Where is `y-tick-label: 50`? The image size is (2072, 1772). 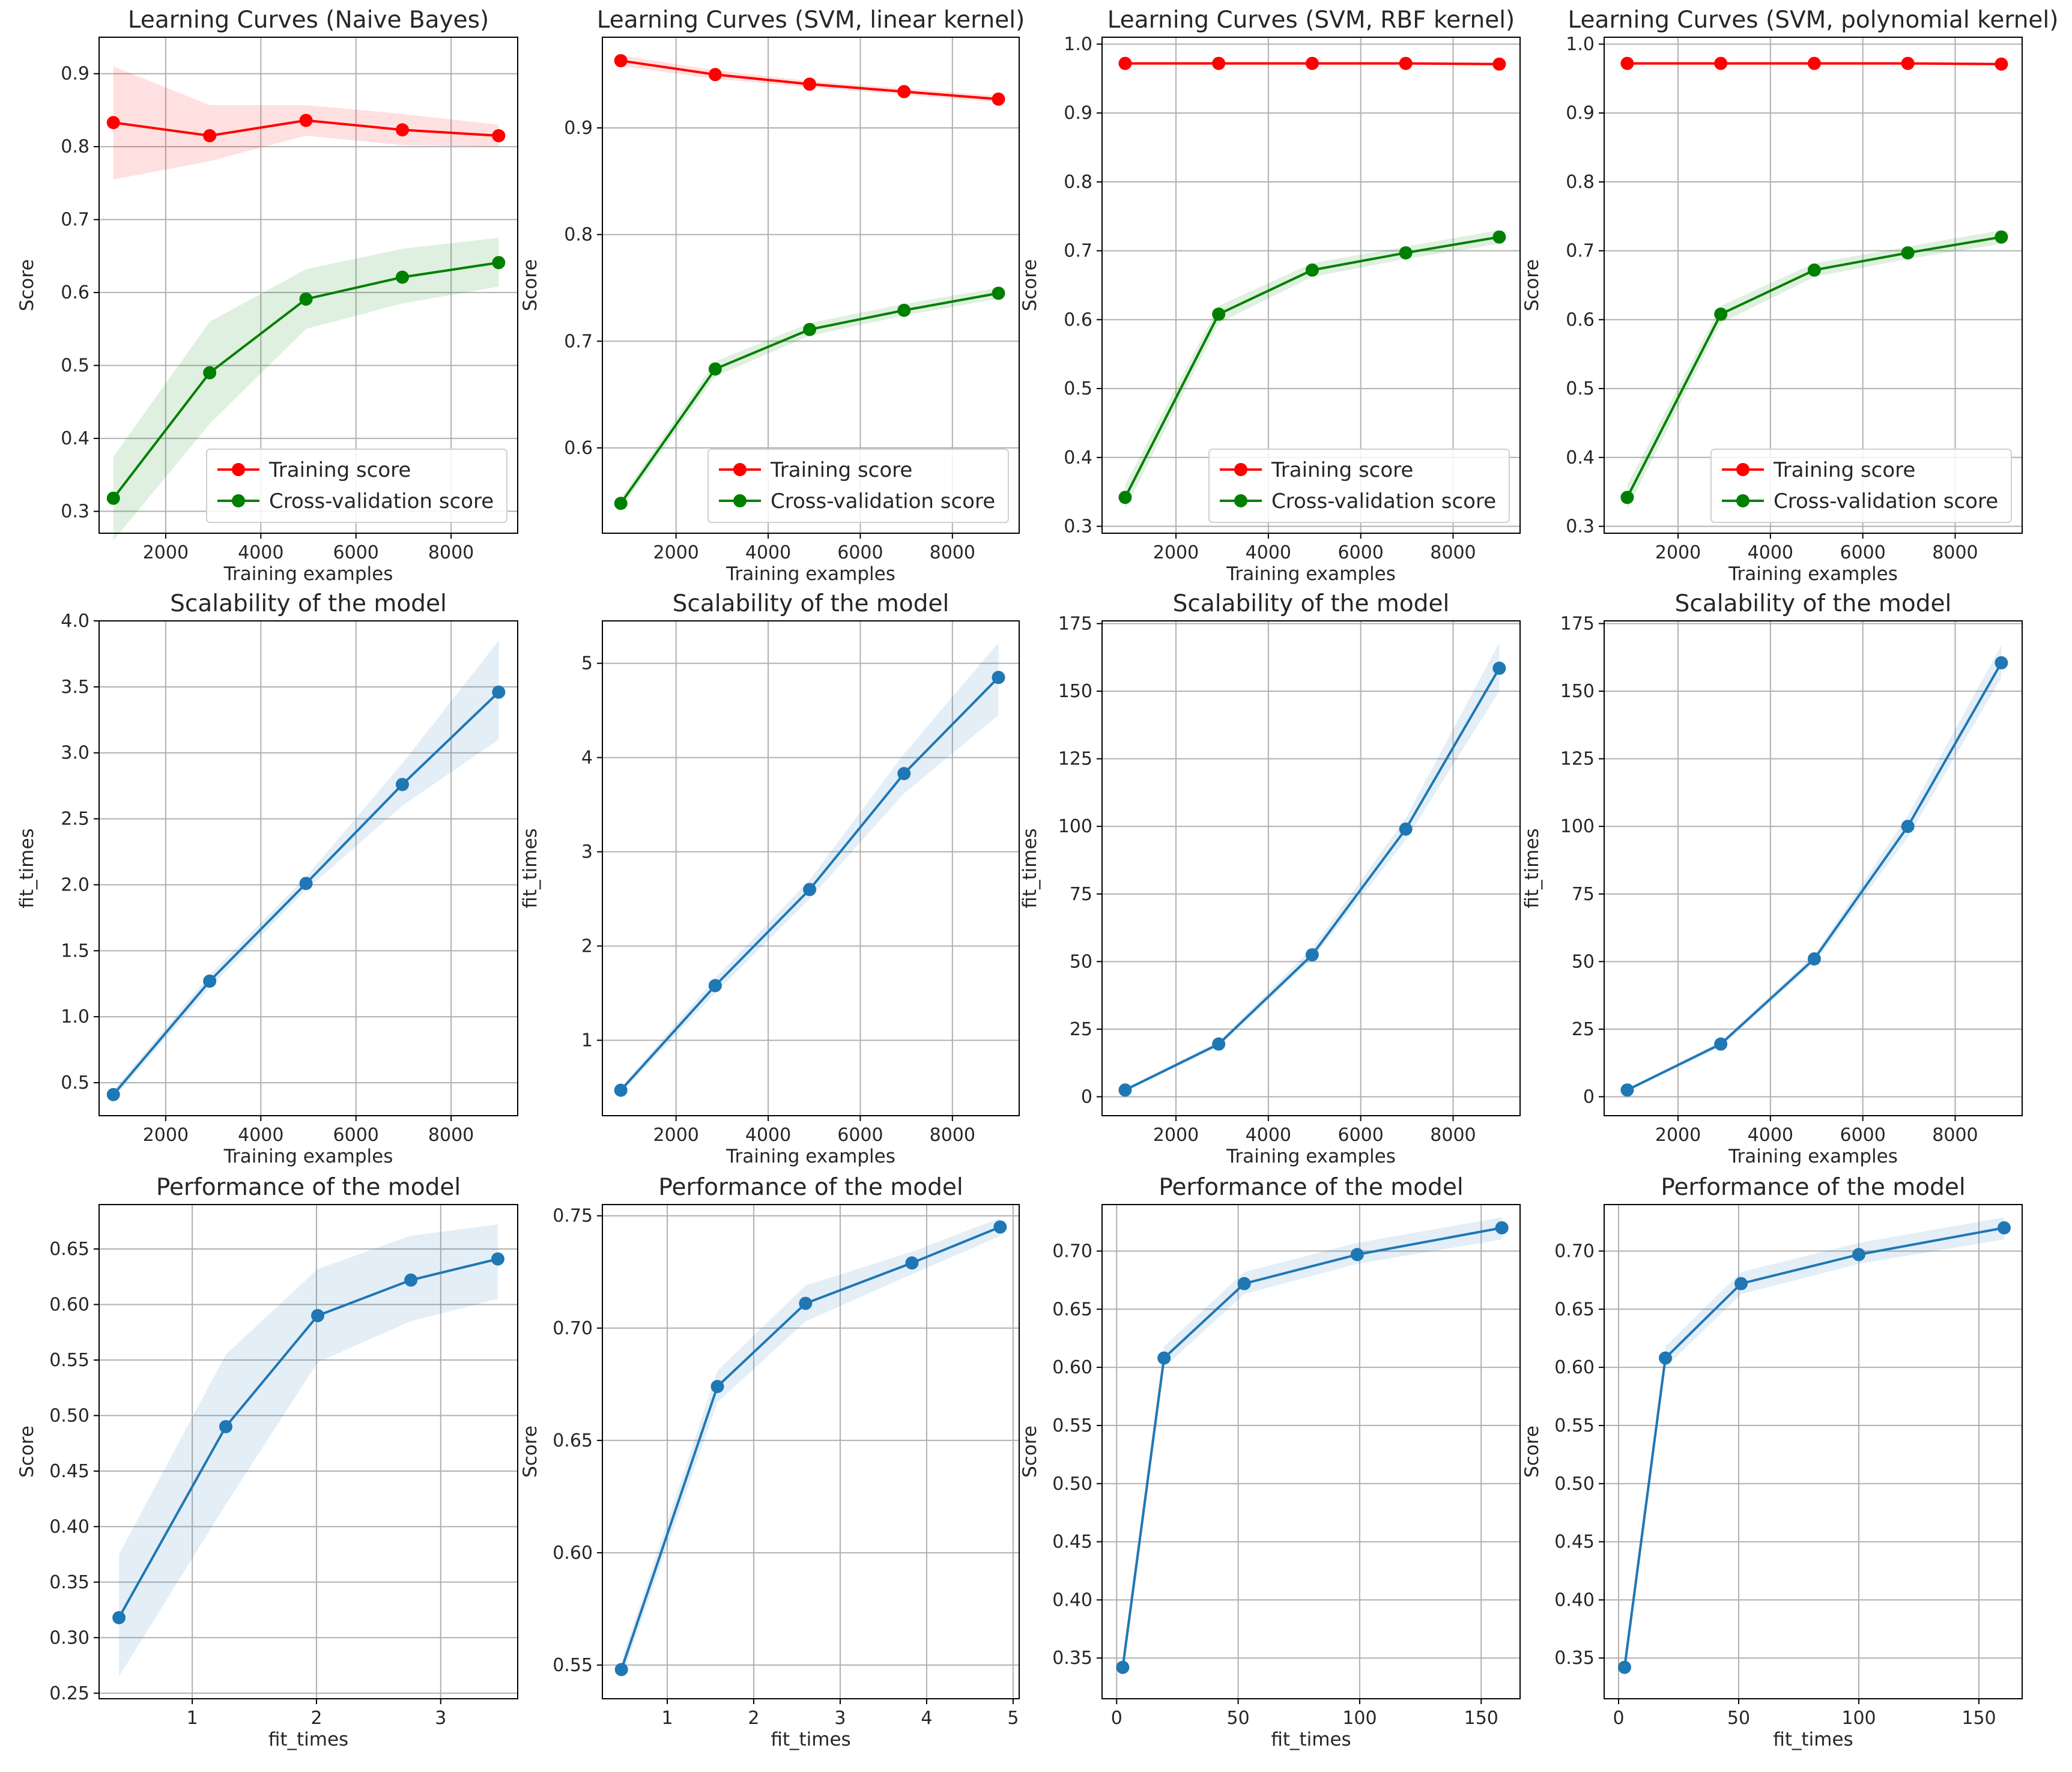 y-tick-label: 50 is located at coordinates (1583, 961).